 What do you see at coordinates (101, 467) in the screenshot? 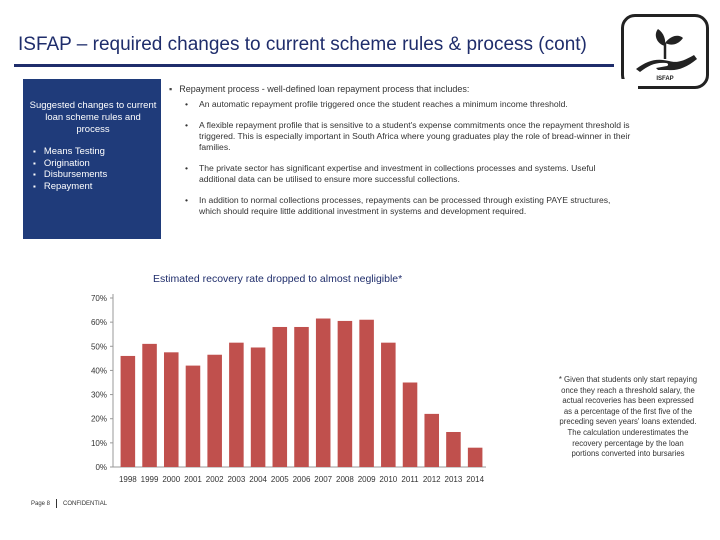
I see `y-tick-label: 0%` at bounding box center [101, 467].